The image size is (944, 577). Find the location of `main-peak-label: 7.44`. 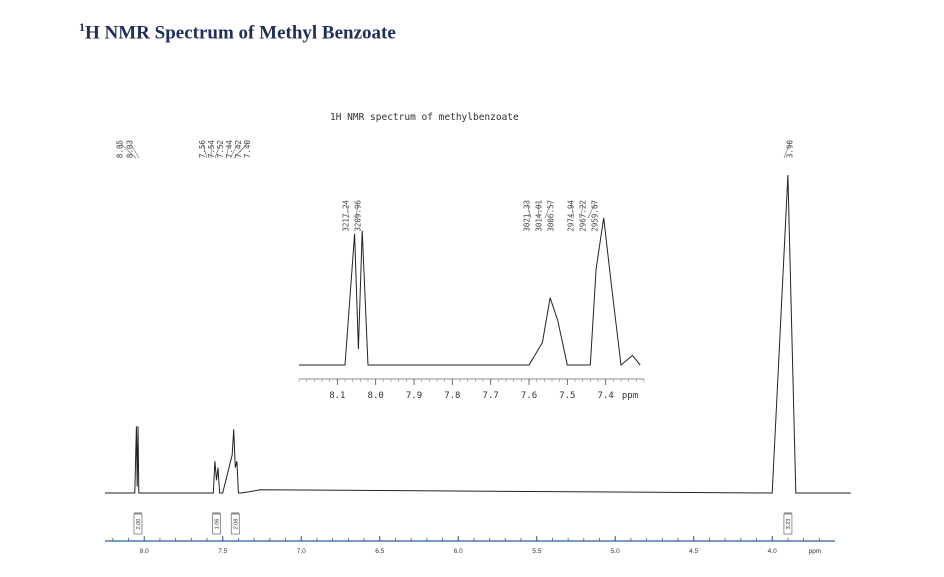

main-peak-label: 7.44 is located at coordinates (229, 149).